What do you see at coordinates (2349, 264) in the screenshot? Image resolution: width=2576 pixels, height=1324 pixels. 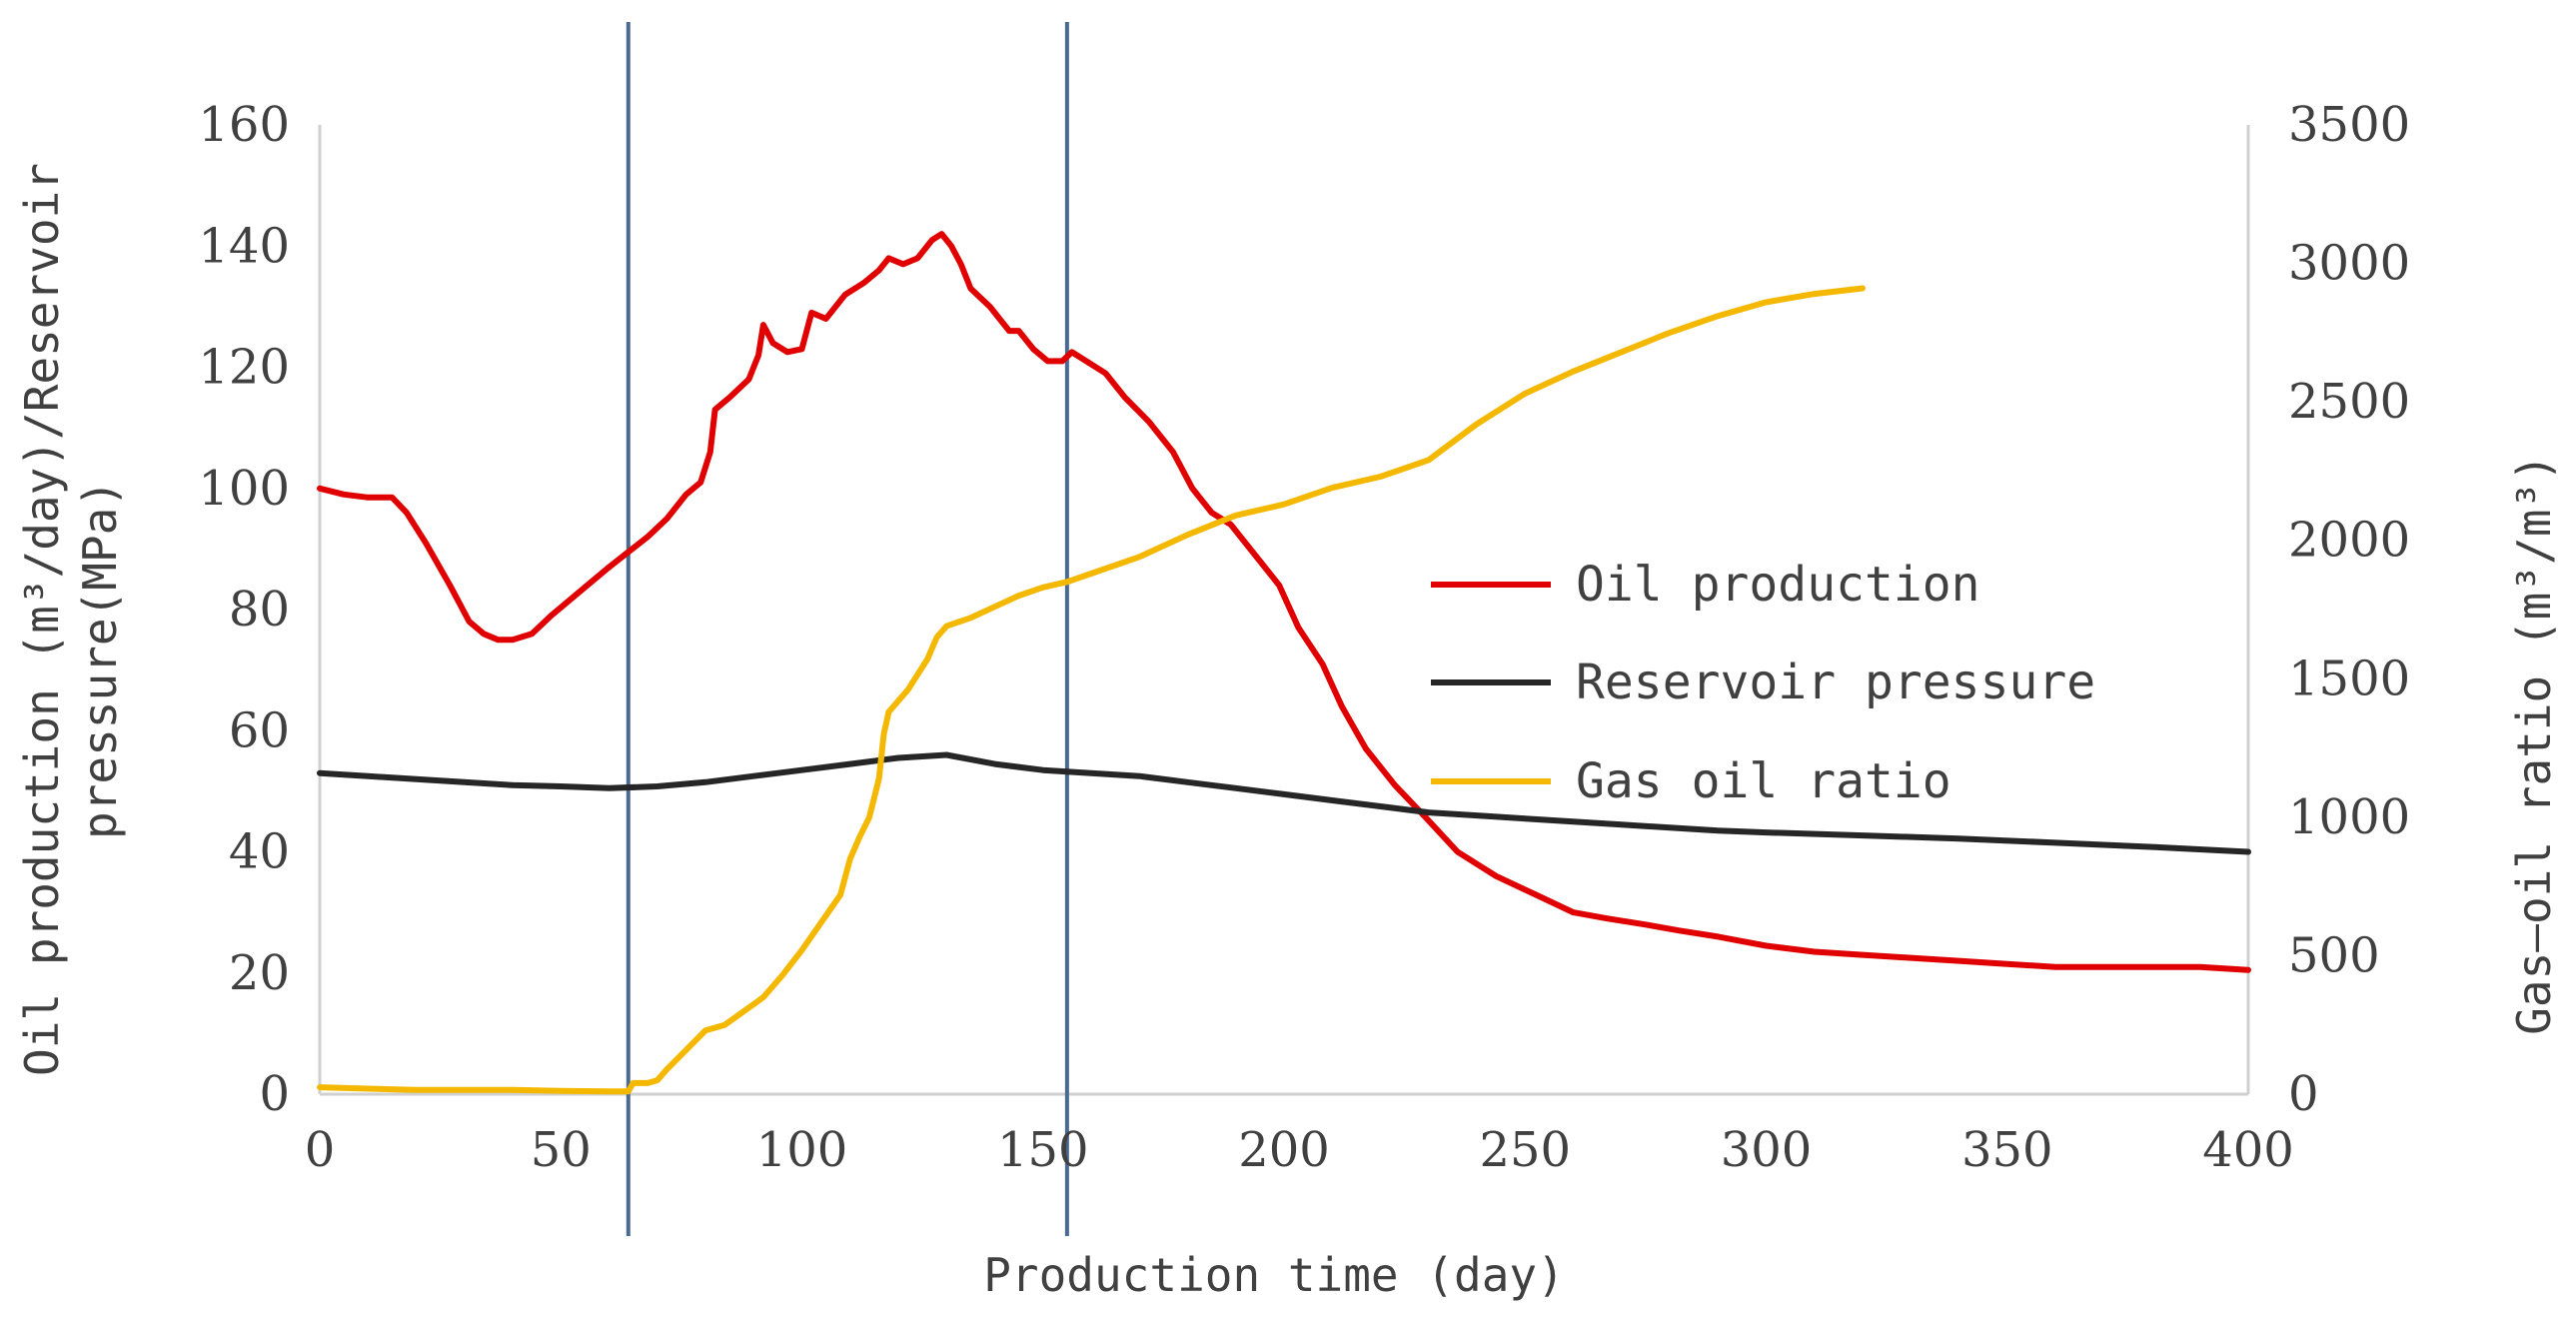 I see `y-right-tick-label: 3000` at bounding box center [2349, 264].